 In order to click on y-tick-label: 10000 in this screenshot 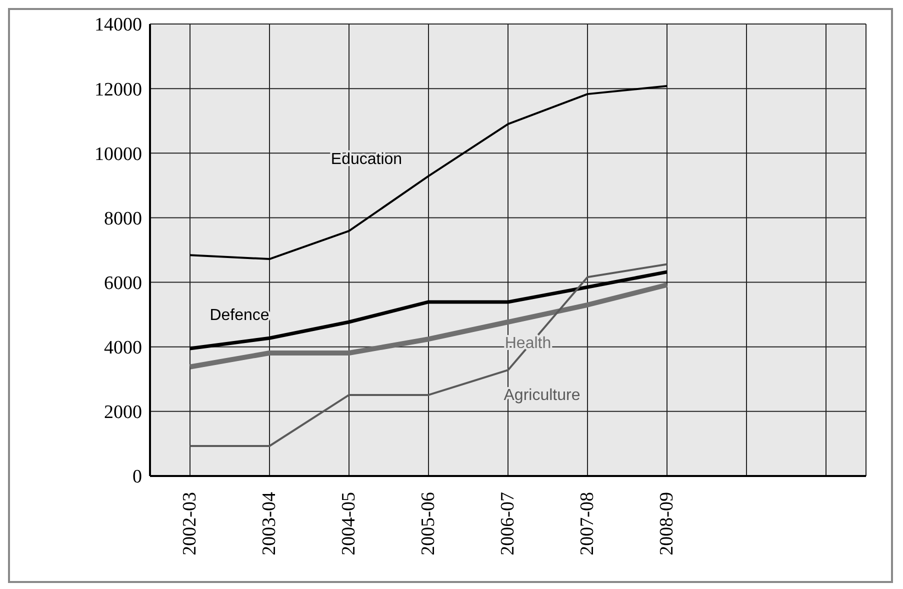, I will do `click(118, 154)`.